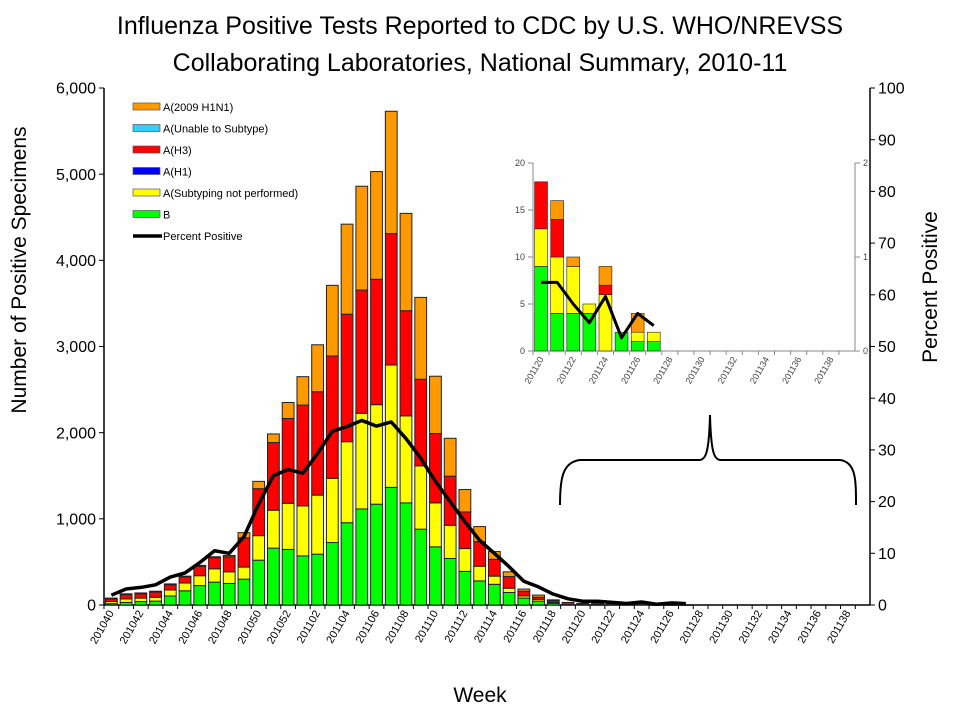  Describe the element at coordinates (368, 627) in the screenshot. I see `x-tick-label: 201106` at that location.